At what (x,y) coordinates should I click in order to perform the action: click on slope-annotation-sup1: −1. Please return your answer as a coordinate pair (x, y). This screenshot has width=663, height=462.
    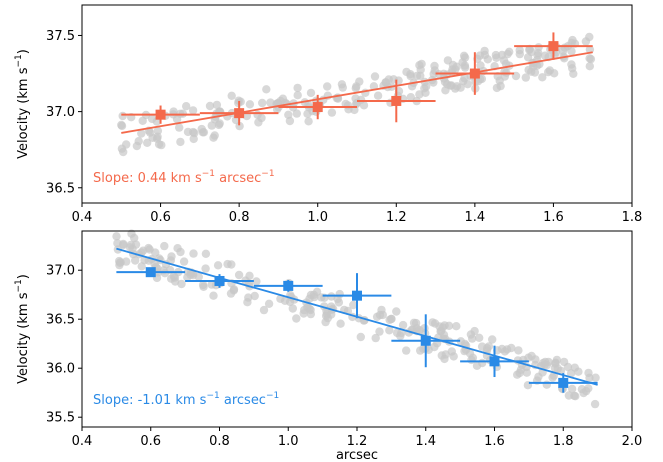
    Looking at the image, I should click on (208, 174).